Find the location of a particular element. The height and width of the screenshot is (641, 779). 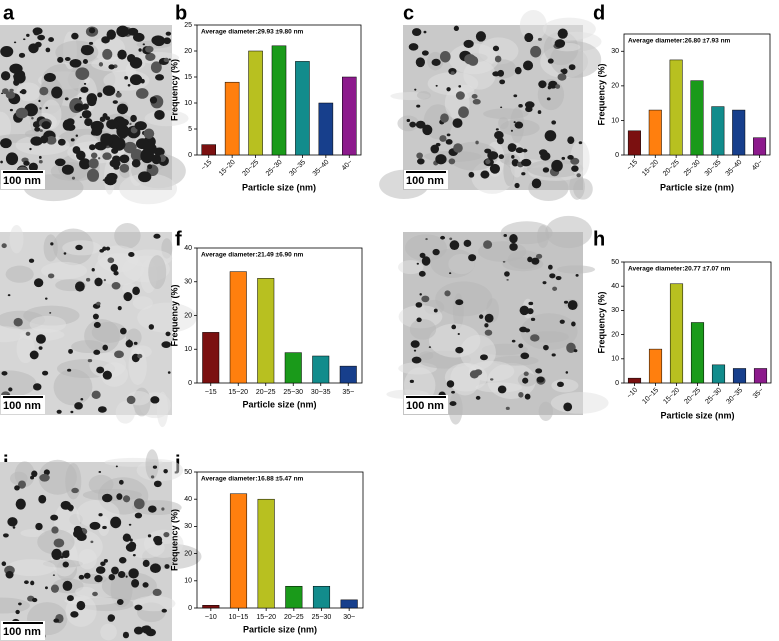

x-tick-label: 15~20 is located at coordinates (671, 396).